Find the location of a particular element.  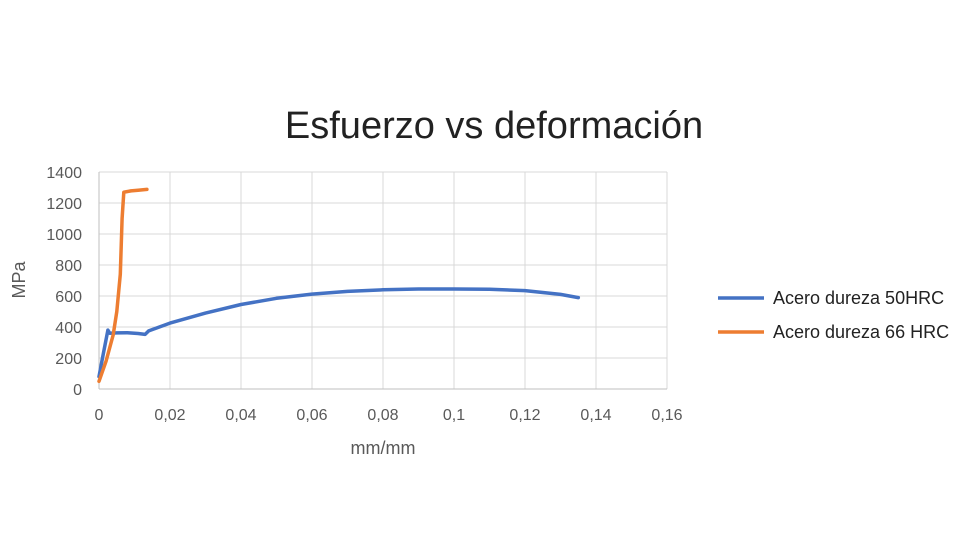

x-tick-label: 0,08 is located at coordinates (382, 415).